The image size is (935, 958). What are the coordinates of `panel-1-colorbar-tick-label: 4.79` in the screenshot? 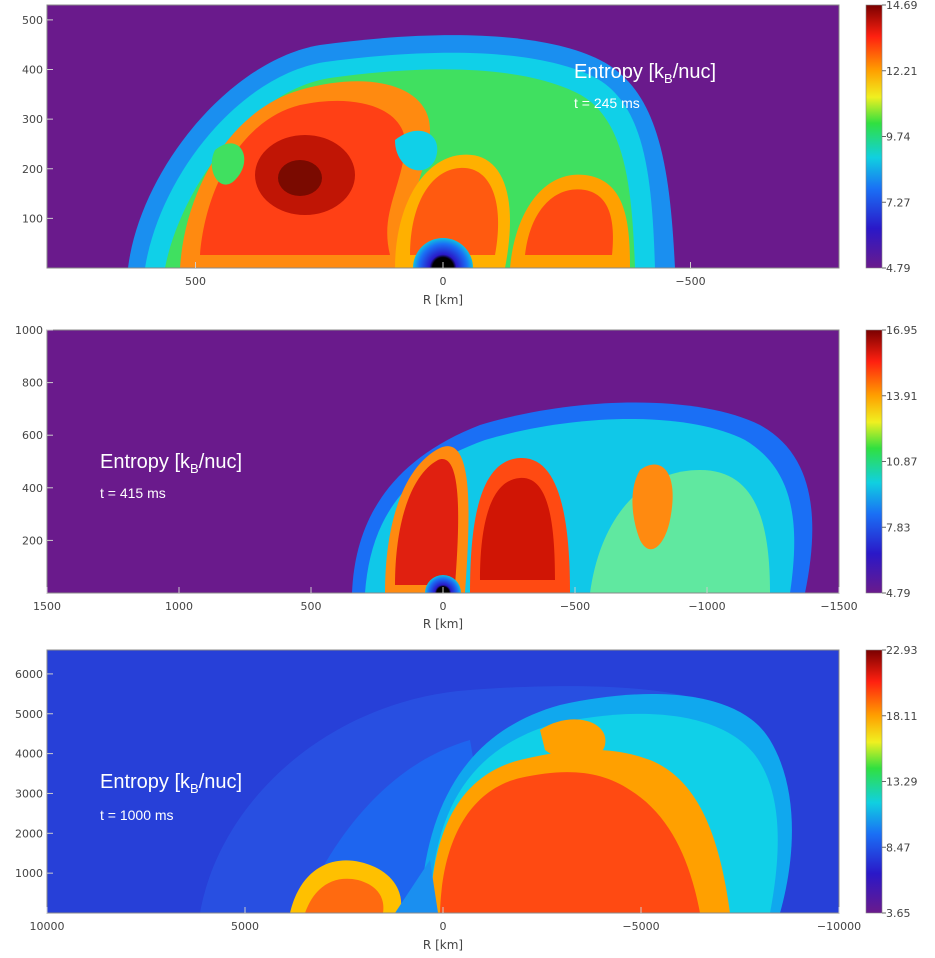 It's located at (898, 268).